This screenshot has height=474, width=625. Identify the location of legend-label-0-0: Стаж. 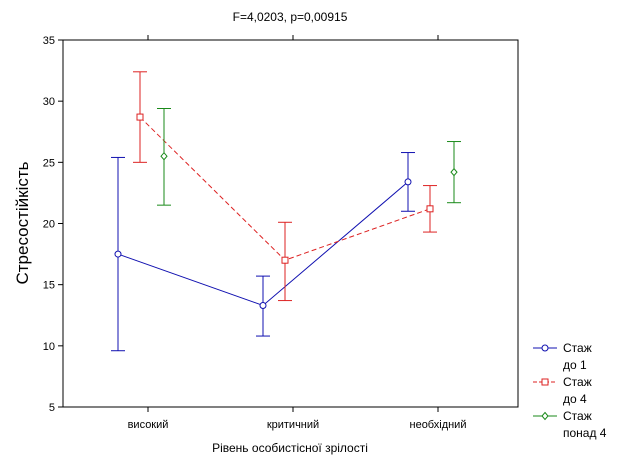
(577, 348).